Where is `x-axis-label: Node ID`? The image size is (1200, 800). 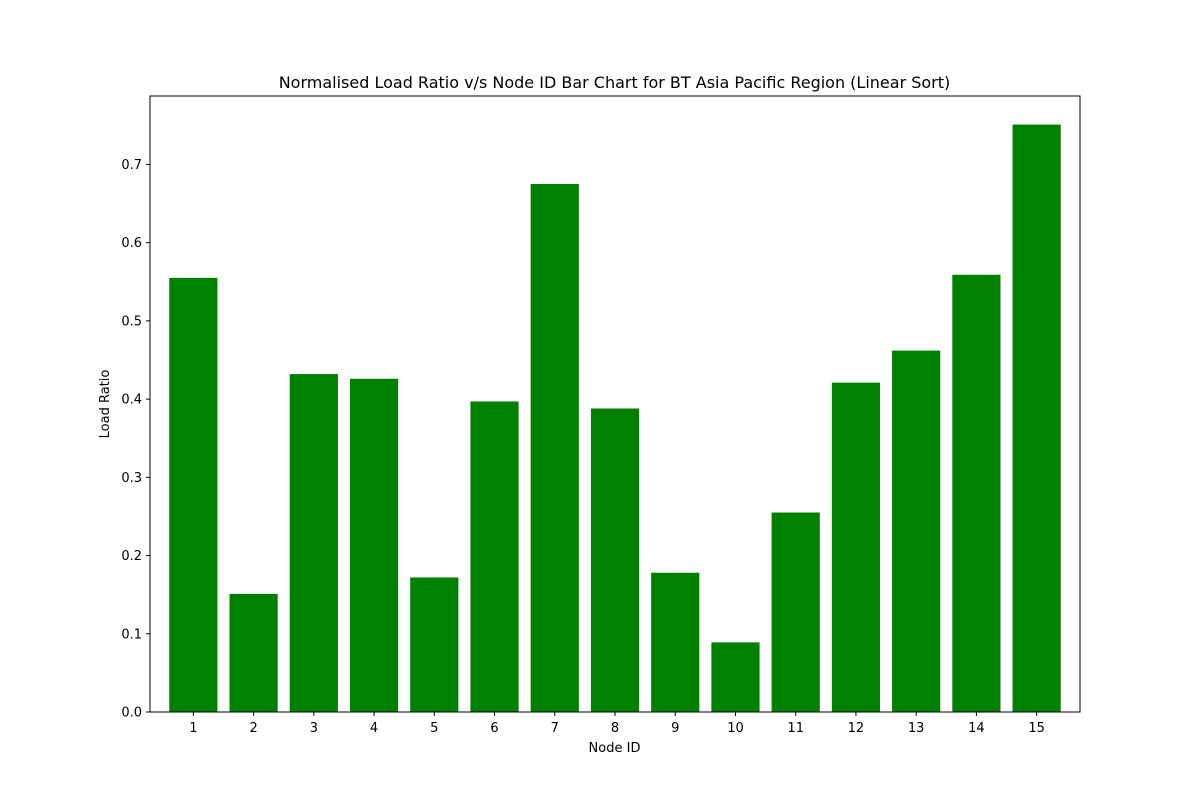
x-axis-label: Node ID is located at coordinates (615, 748).